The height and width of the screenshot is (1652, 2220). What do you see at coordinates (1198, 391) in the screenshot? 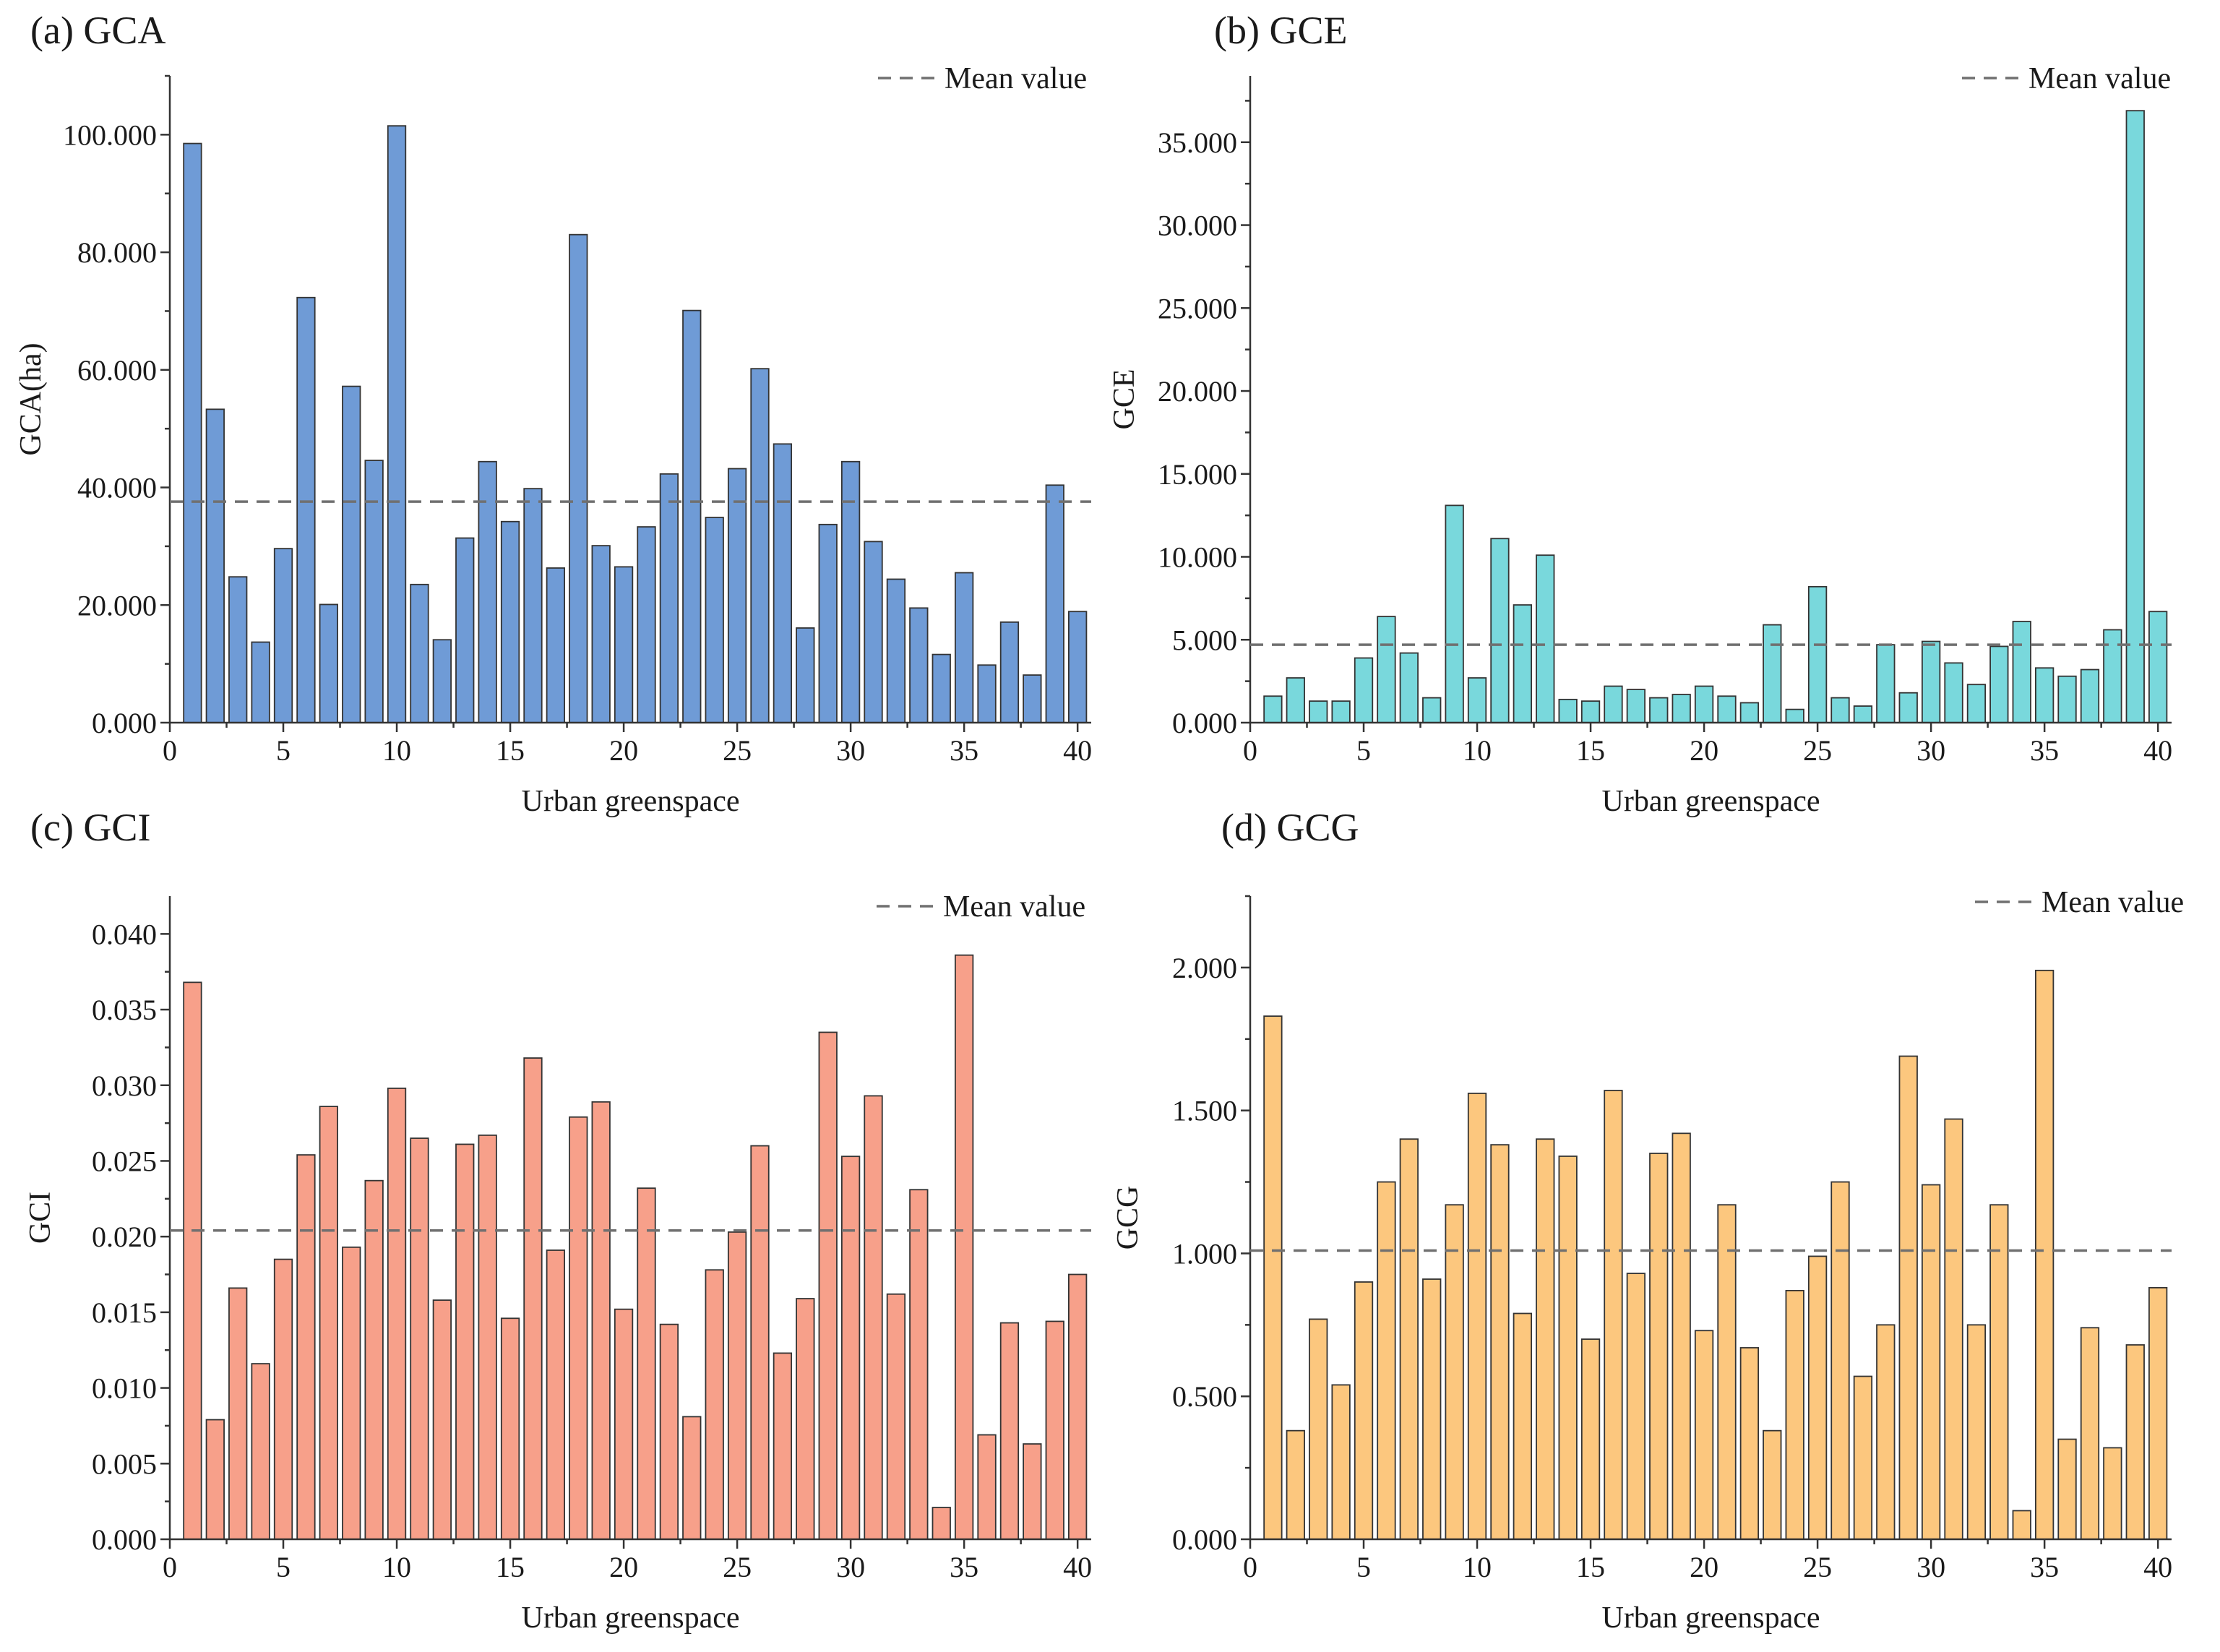
I see `y-tick-label: 20.000` at bounding box center [1198, 391].